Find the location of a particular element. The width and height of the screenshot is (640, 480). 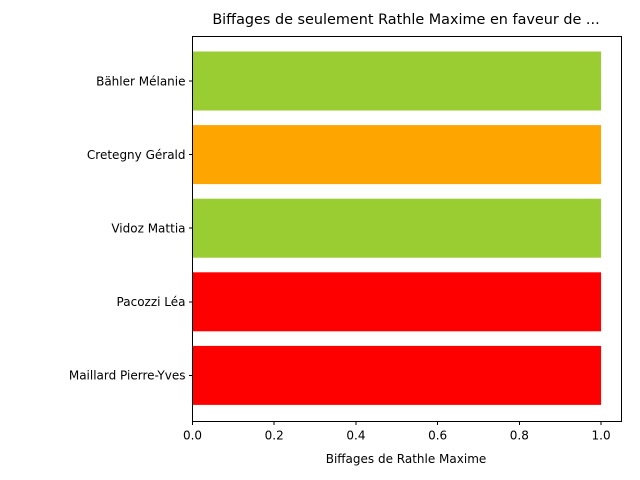

x-tick-label: 0.4 is located at coordinates (355, 436).